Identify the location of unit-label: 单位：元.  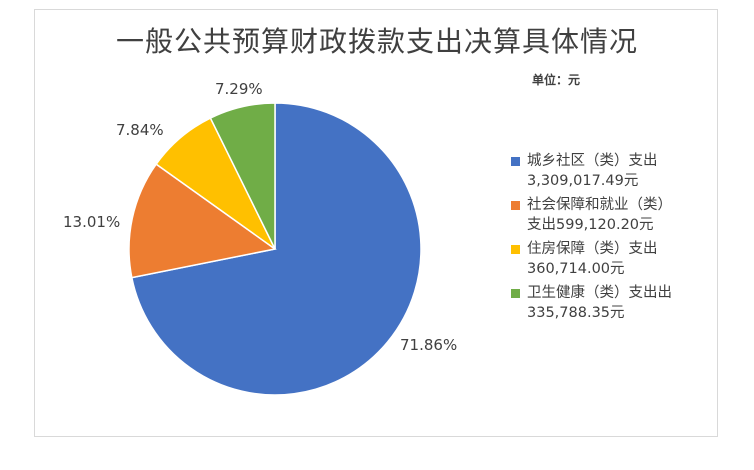
(556, 80).